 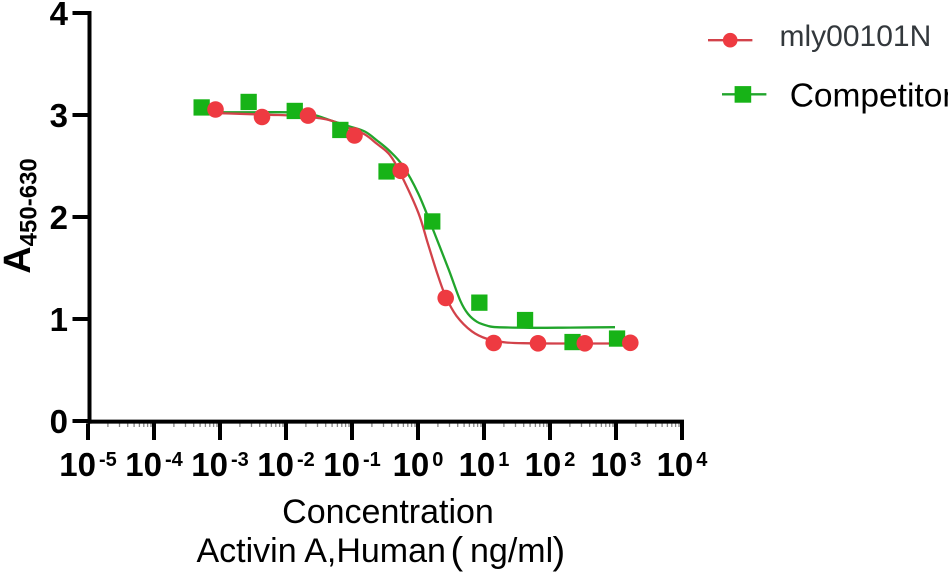 What do you see at coordinates (59, 217) in the screenshot?
I see `svg-text: 2` at bounding box center [59, 217].